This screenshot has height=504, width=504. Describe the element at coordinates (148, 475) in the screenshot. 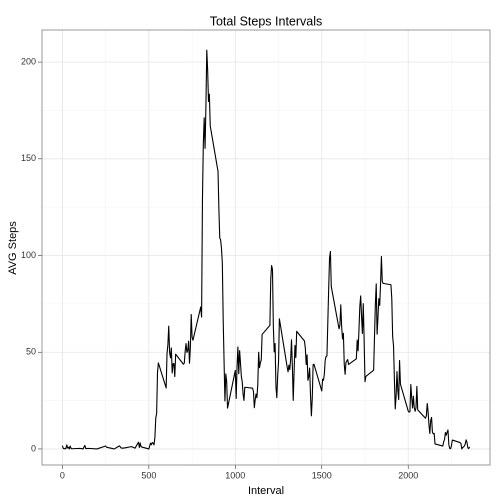

I see `x-tick-label: 500` at that location.